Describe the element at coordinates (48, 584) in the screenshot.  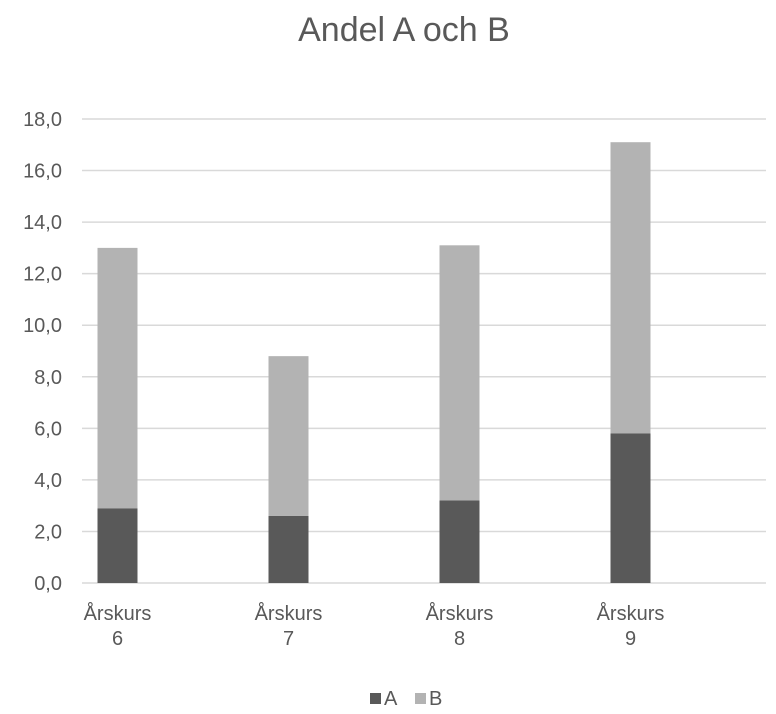
I see `y-tick-label: 0,0` at that location.